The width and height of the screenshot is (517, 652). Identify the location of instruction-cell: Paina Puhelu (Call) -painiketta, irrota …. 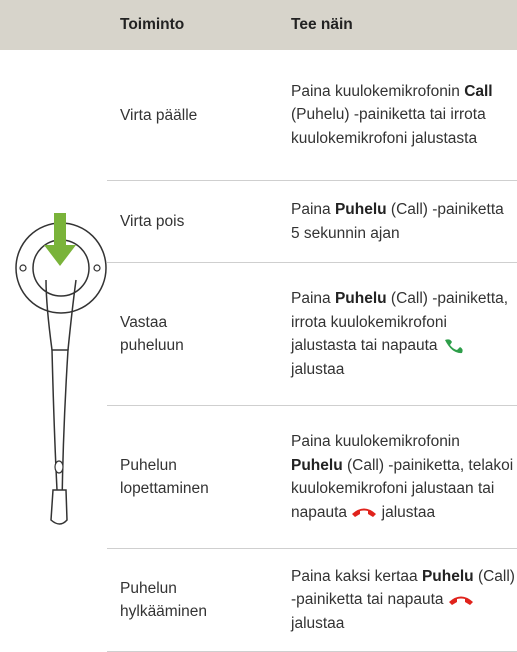
(403, 334).